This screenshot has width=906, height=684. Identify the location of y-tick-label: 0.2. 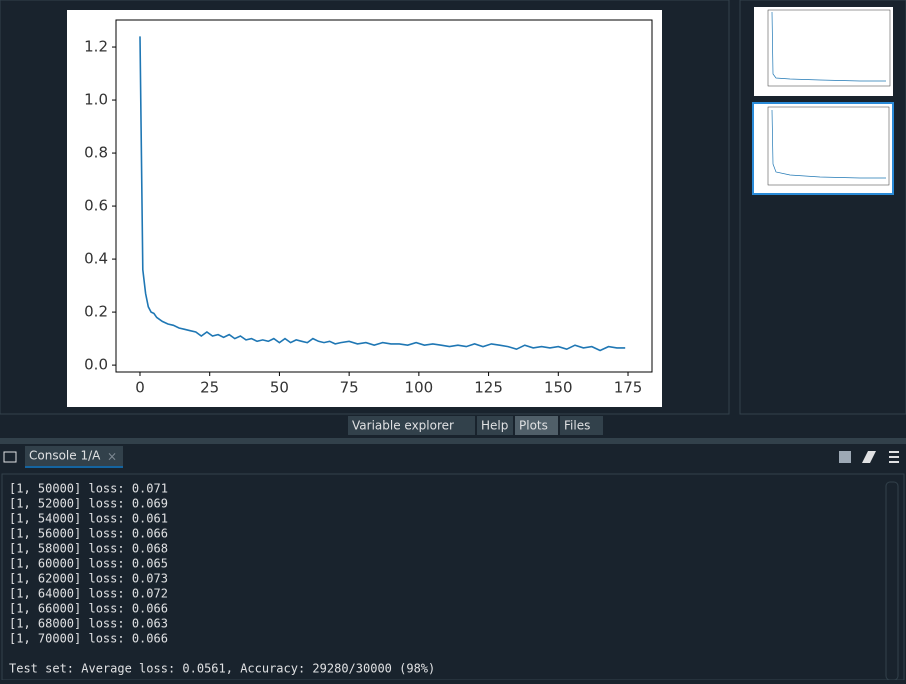
(96, 312).